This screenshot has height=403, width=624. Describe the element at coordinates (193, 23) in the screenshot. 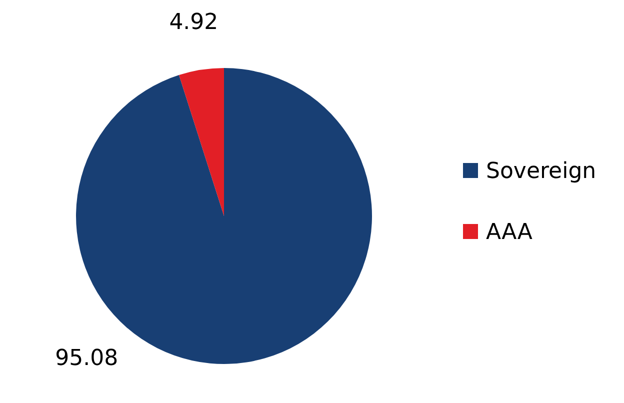

I see `data-label: 4.92` at that location.